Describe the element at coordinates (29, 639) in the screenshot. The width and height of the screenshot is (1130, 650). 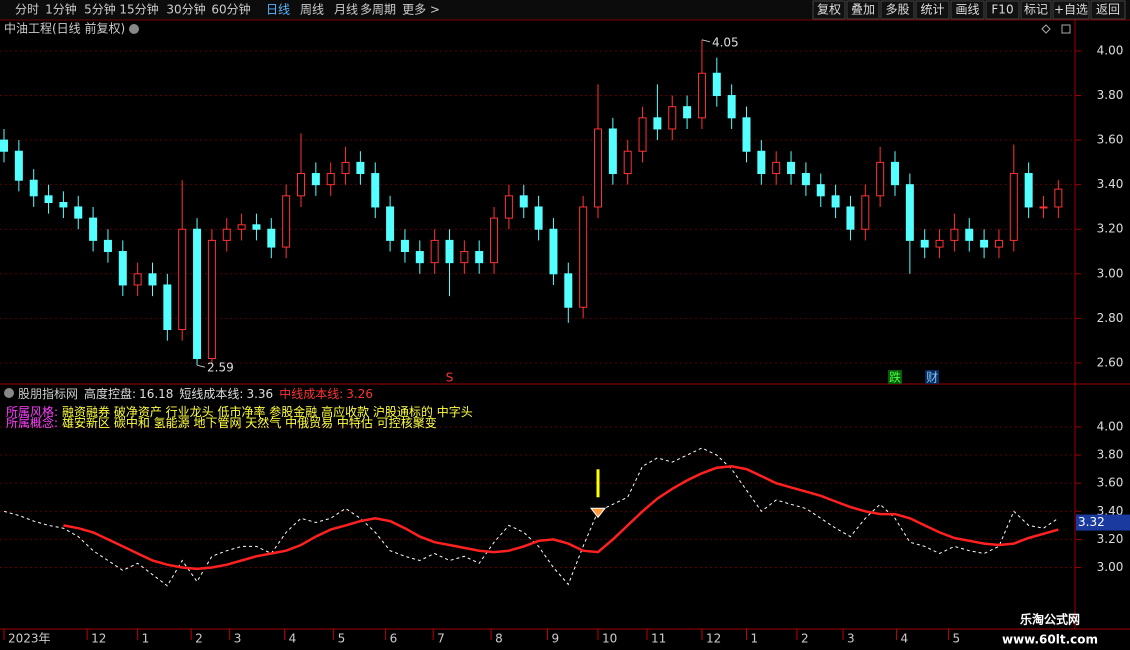
I see `x-tick-label: 2023年` at that location.